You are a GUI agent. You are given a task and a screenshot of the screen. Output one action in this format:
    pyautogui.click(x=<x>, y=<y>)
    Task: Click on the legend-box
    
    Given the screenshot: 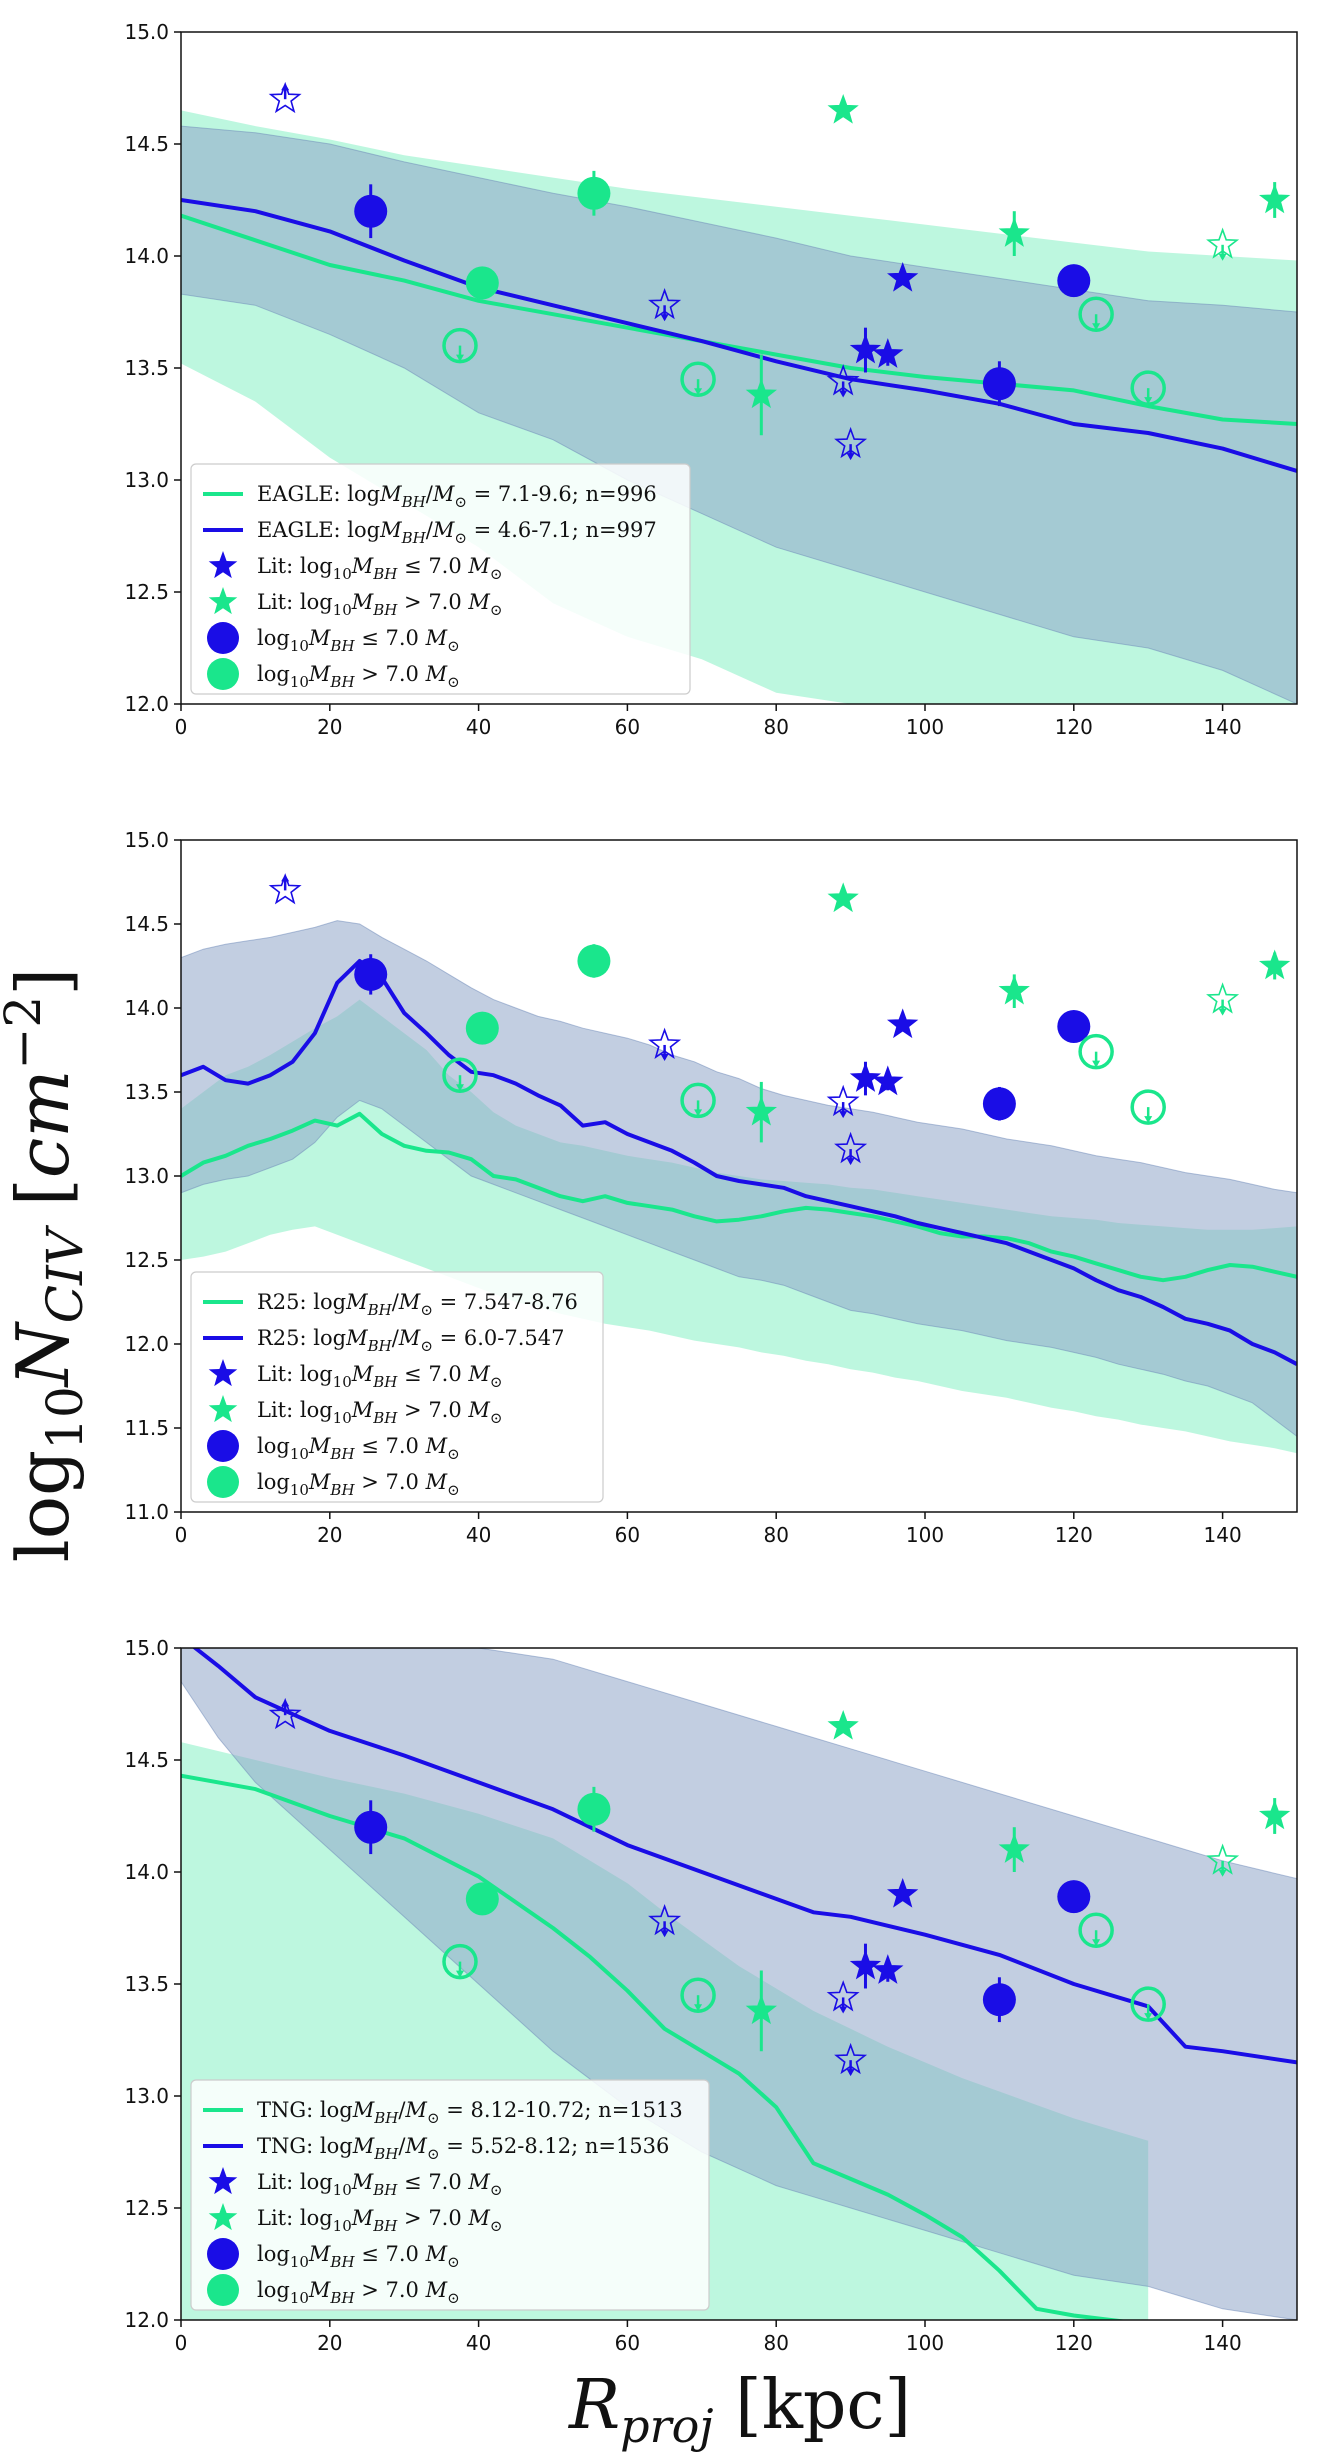 What is the action you would take?
    pyautogui.click(x=450, y=2195)
    